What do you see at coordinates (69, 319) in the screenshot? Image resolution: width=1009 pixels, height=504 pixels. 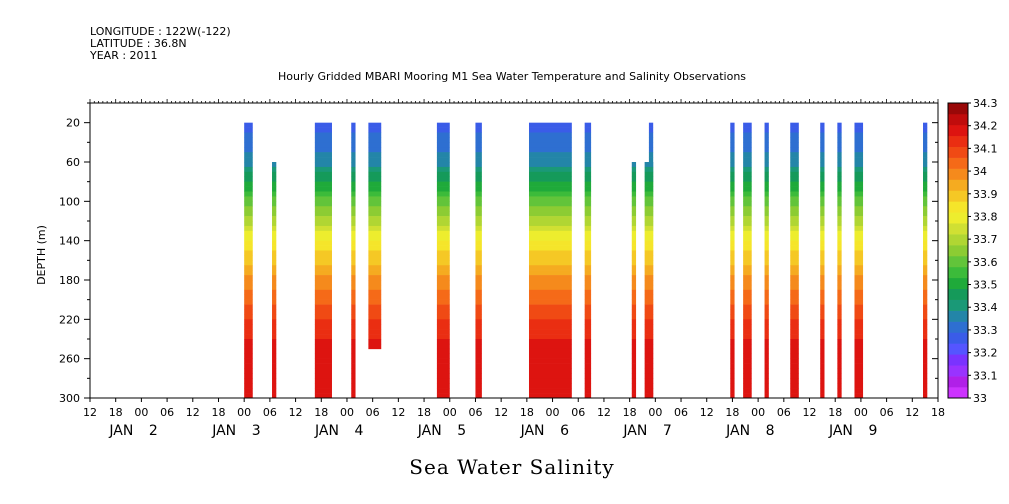 I see `y-tick-label: 220` at bounding box center [69, 319].